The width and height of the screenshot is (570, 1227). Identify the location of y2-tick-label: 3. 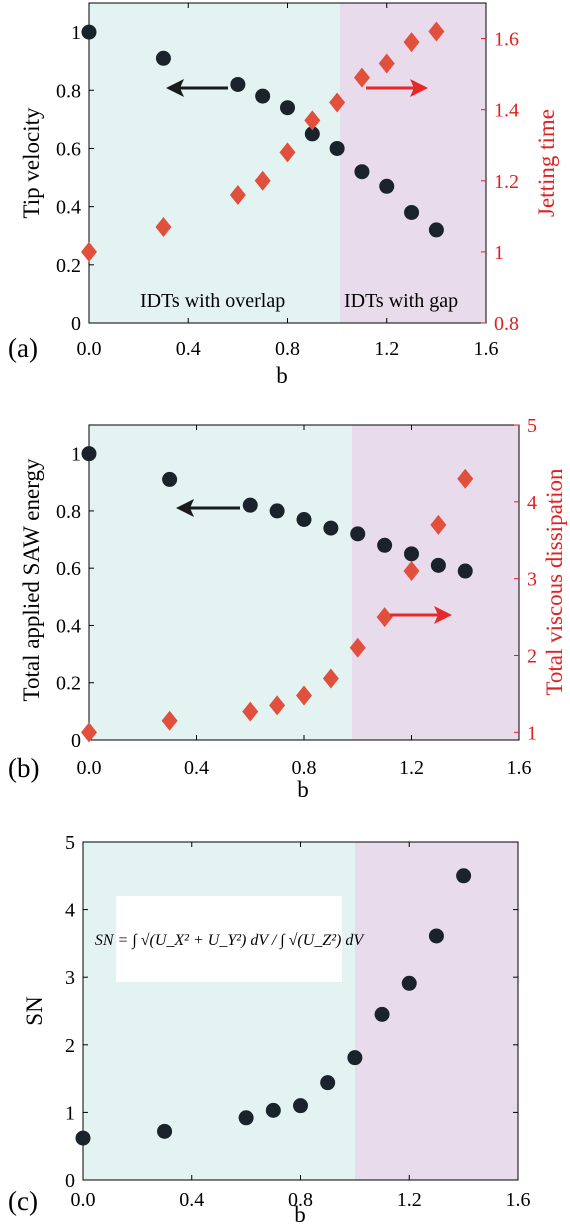
(532, 580).